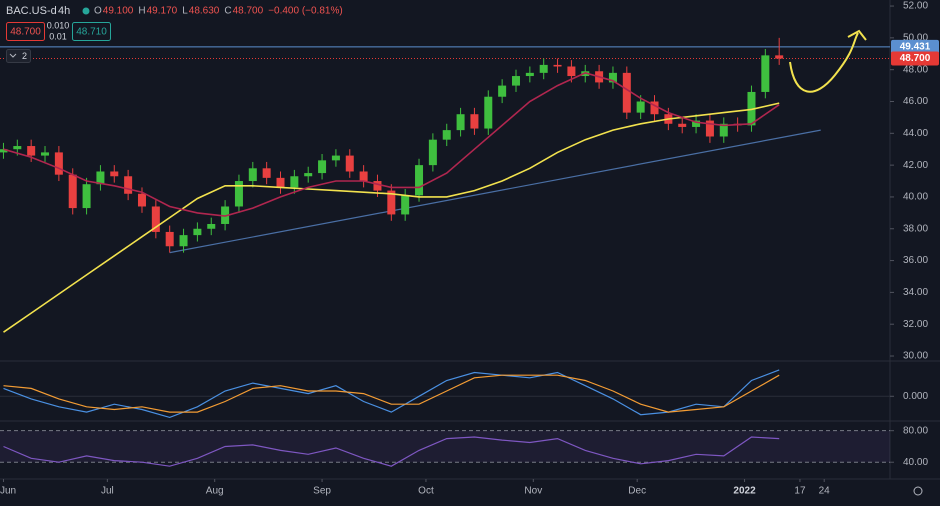 Image resolution: width=940 pixels, height=506 pixels. I want to click on panel: 0.000, so click(464, 394).